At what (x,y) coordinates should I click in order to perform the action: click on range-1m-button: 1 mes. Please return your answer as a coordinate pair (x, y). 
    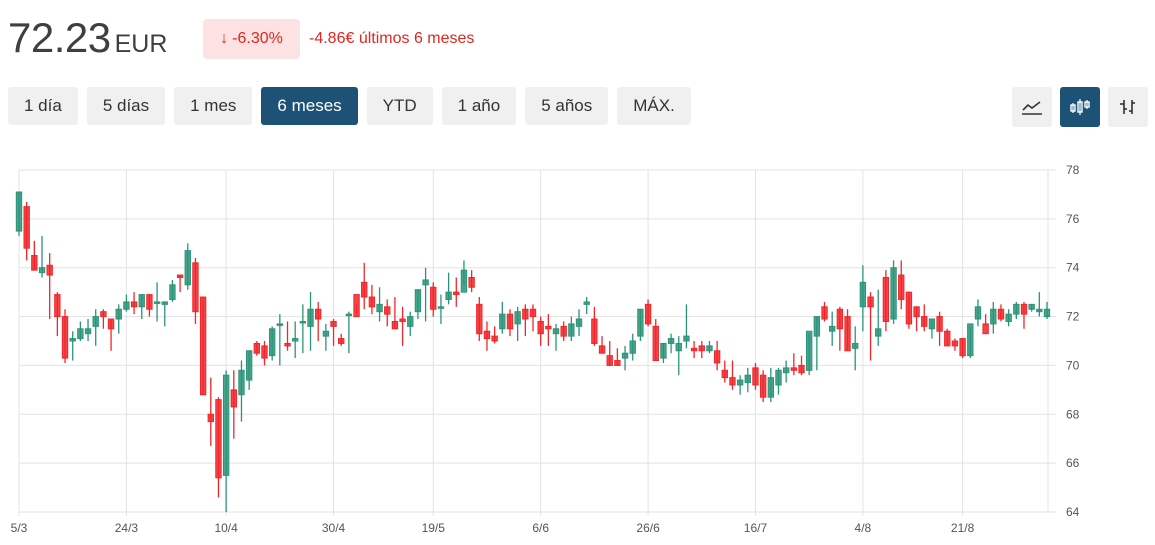
    Looking at the image, I should click on (213, 106).